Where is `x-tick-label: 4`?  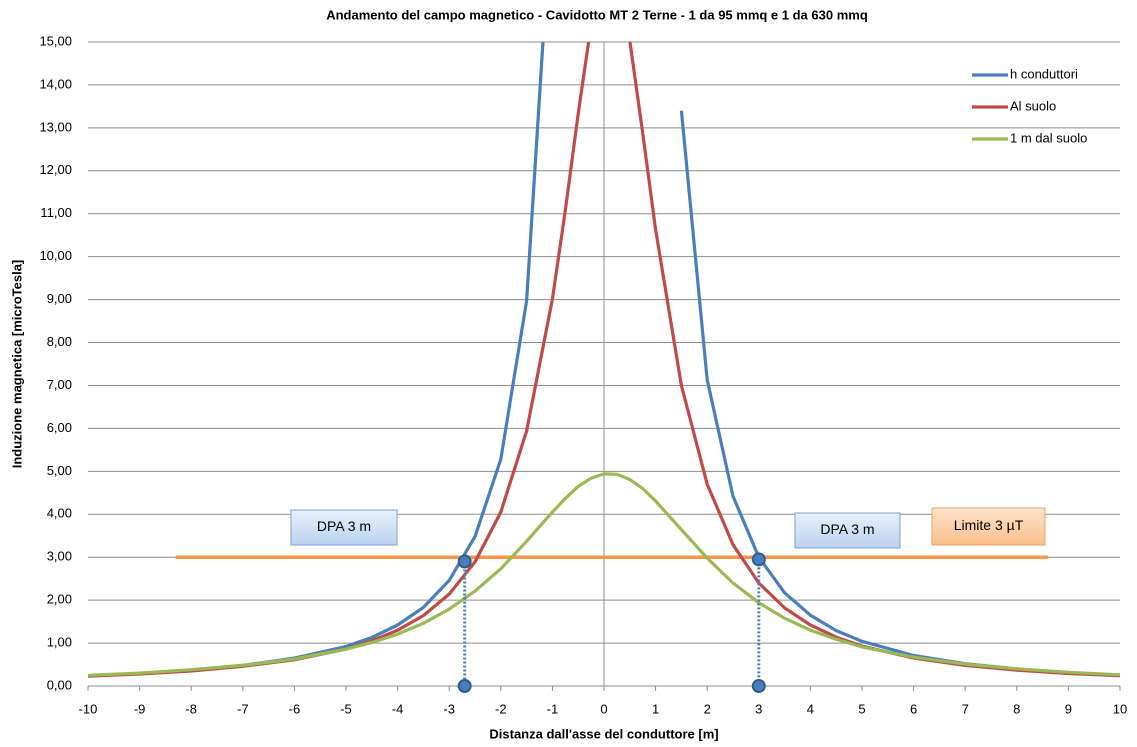 x-tick-label: 4 is located at coordinates (810, 708).